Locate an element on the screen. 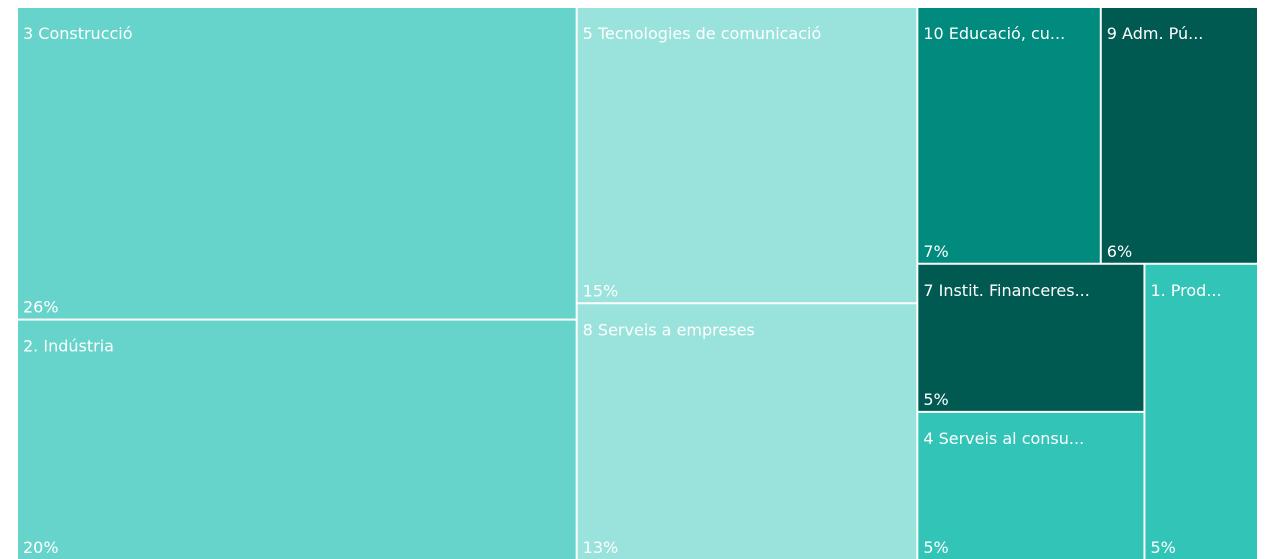 This screenshot has height=559, width=1265. tile-value-label: 13% is located at coordinates (601, 547).